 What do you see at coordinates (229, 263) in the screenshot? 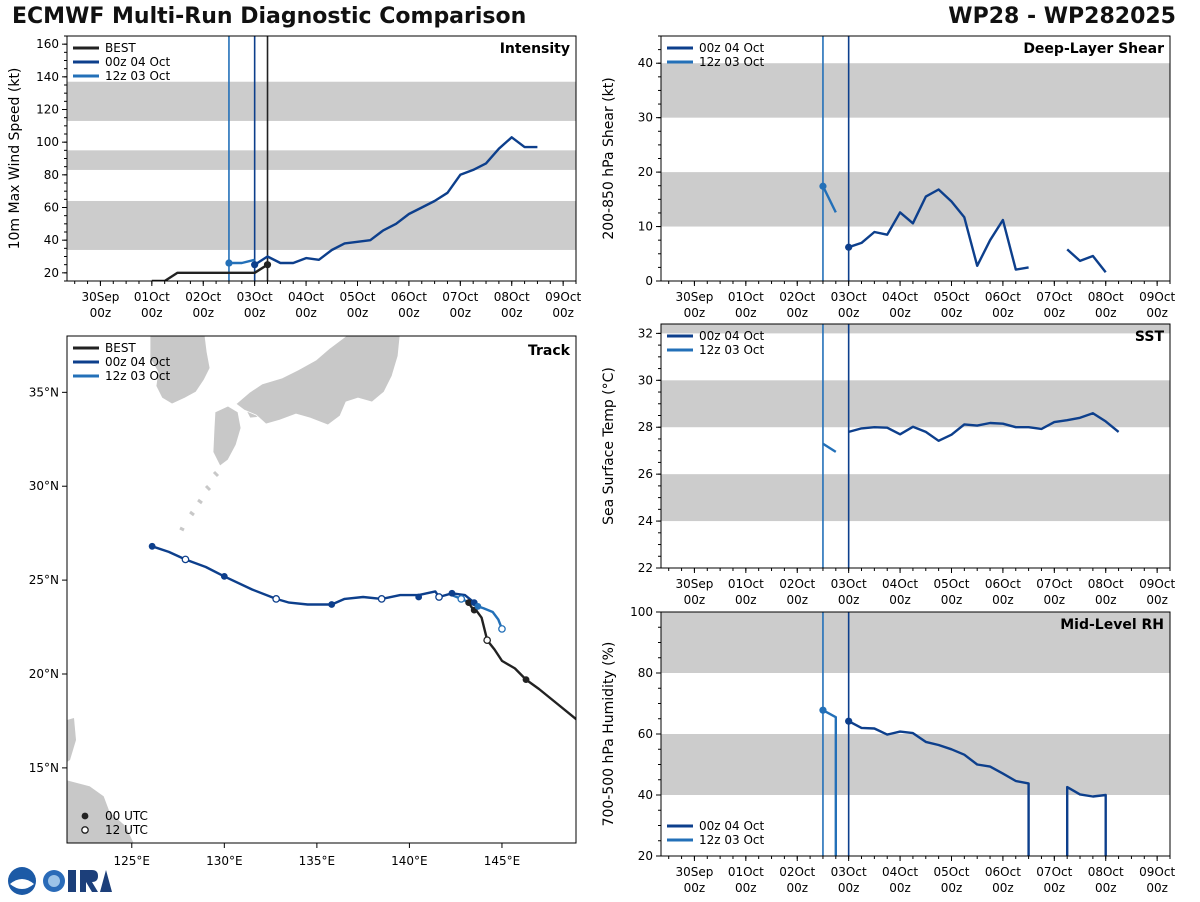
I see `intensity-marker-run_12z` at bounding box center [229, 263].